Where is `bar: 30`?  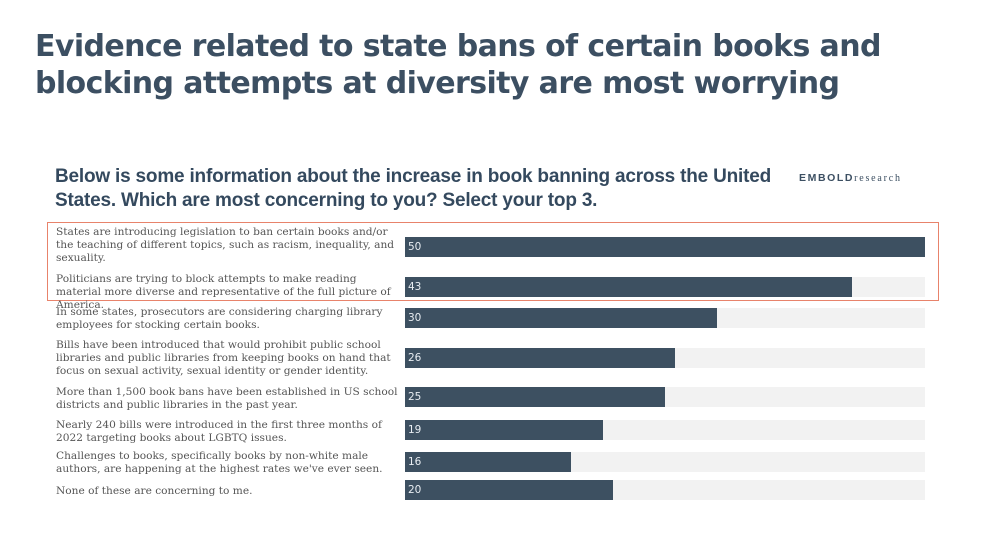 bar: 30 is located at coordinates (561, 318).